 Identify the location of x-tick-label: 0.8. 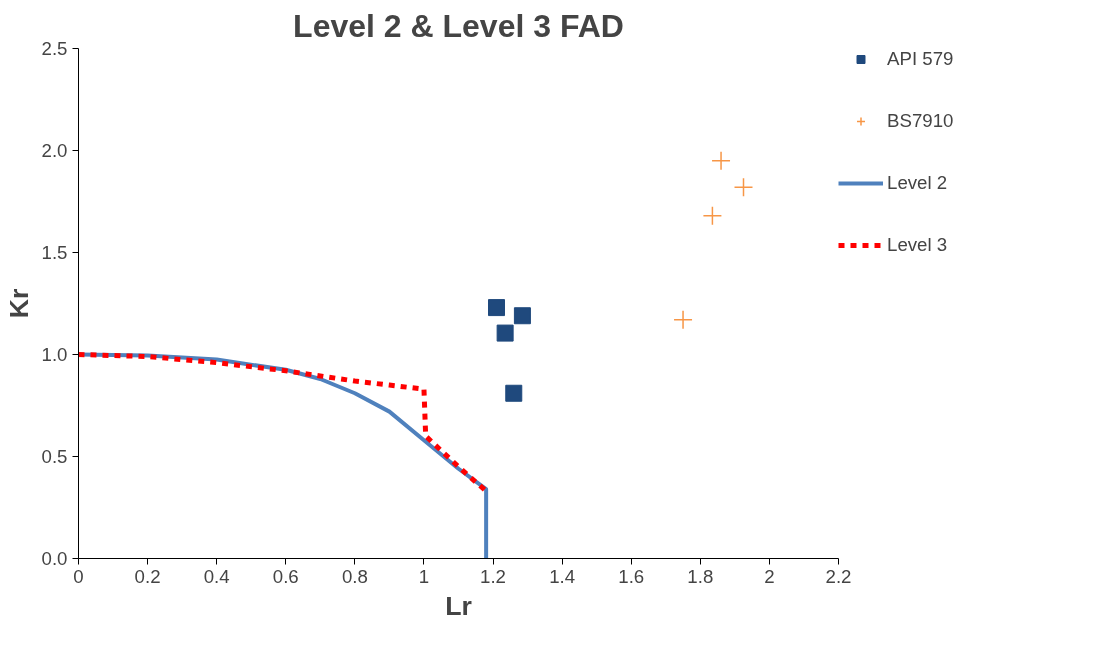
(354, 576).